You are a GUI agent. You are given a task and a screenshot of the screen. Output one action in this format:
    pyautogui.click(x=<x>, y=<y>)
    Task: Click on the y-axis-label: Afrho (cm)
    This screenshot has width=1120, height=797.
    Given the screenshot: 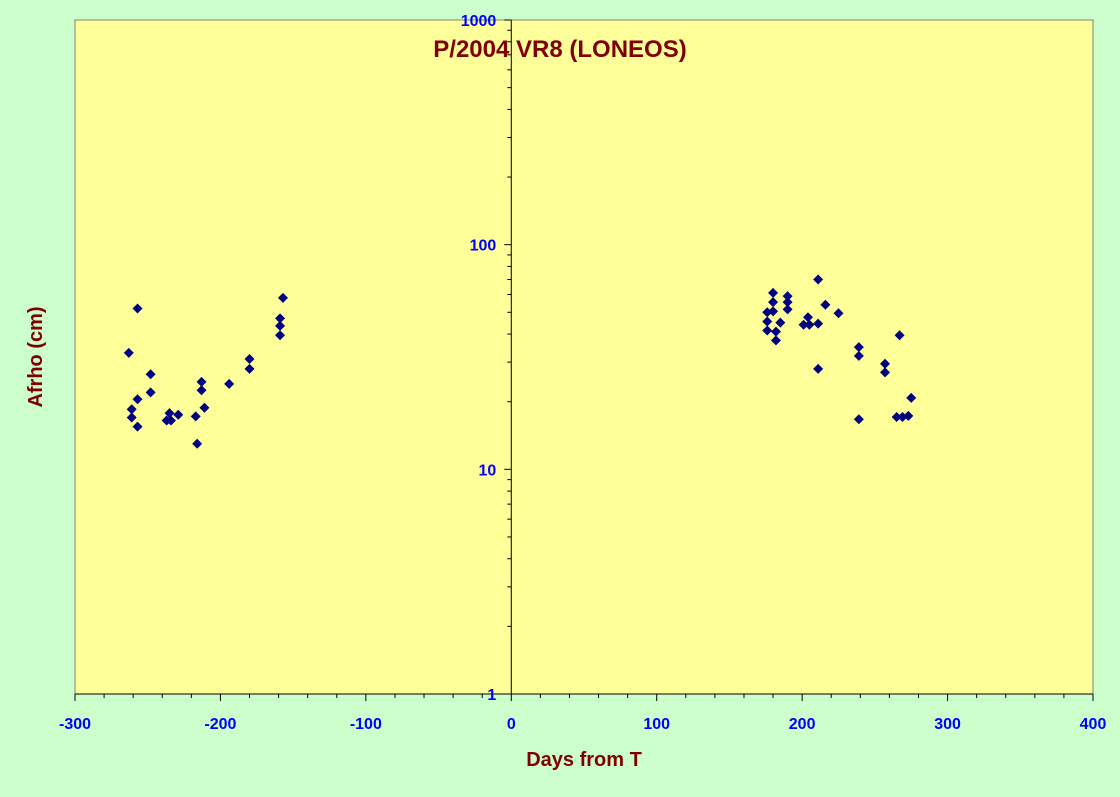 What is the action you would take?
    pyautogui.click(x=36, y=356)
    